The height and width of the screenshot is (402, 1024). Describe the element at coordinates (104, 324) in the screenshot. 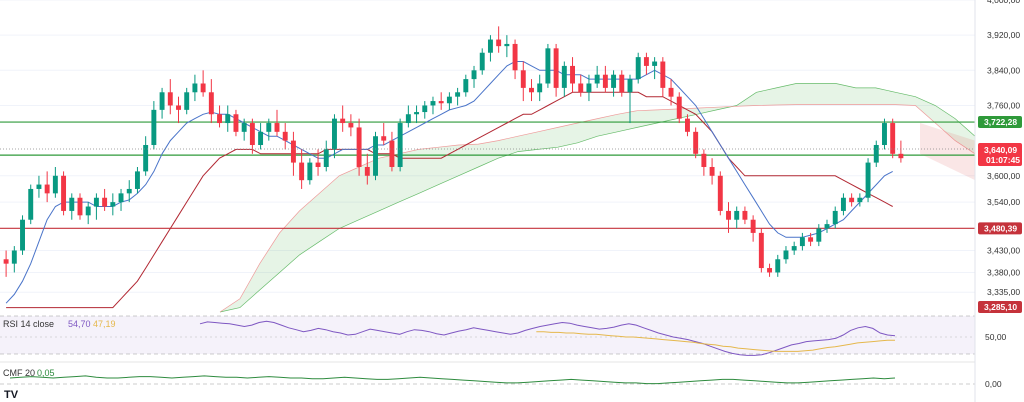

I see `rsi-ma-value: 47,19` at that location.